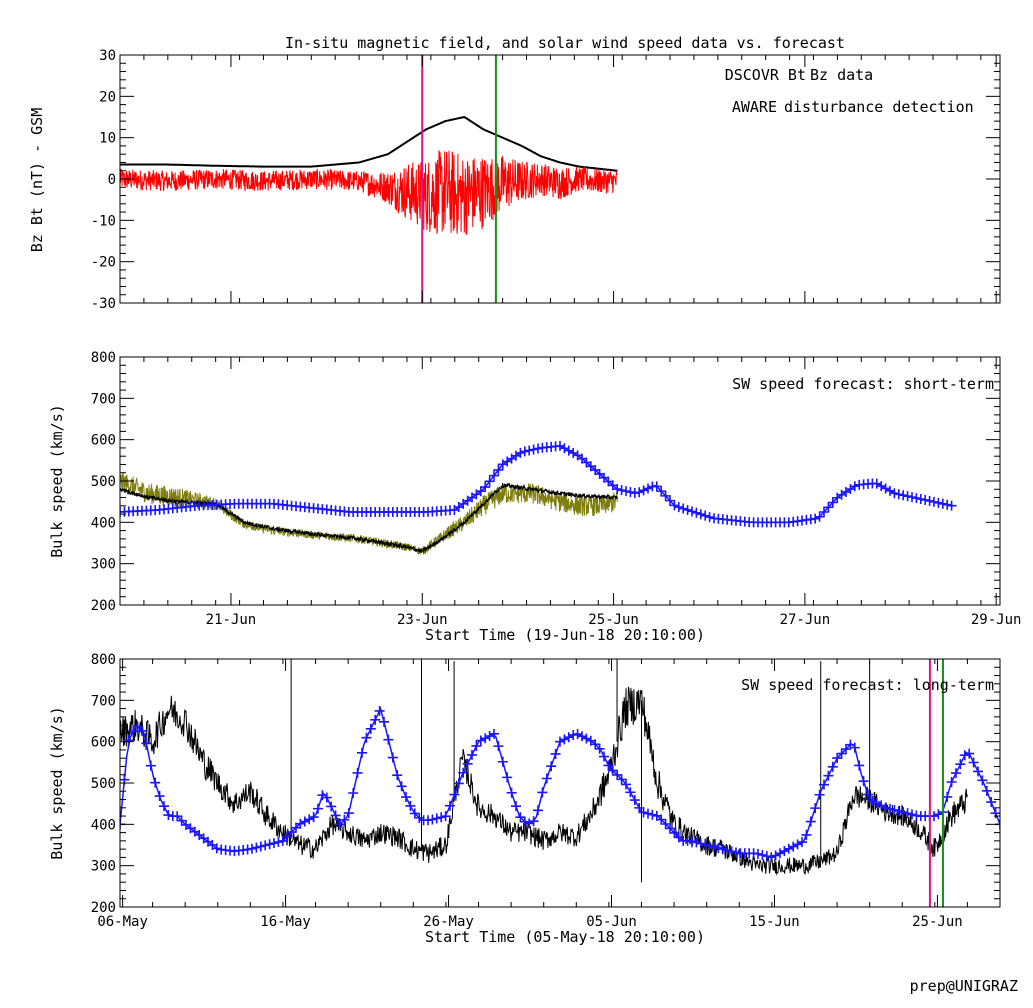  Describe the element at coordinates (937, 922) in the screenshot. I see `xtick-label: 25-Jun` at that location.